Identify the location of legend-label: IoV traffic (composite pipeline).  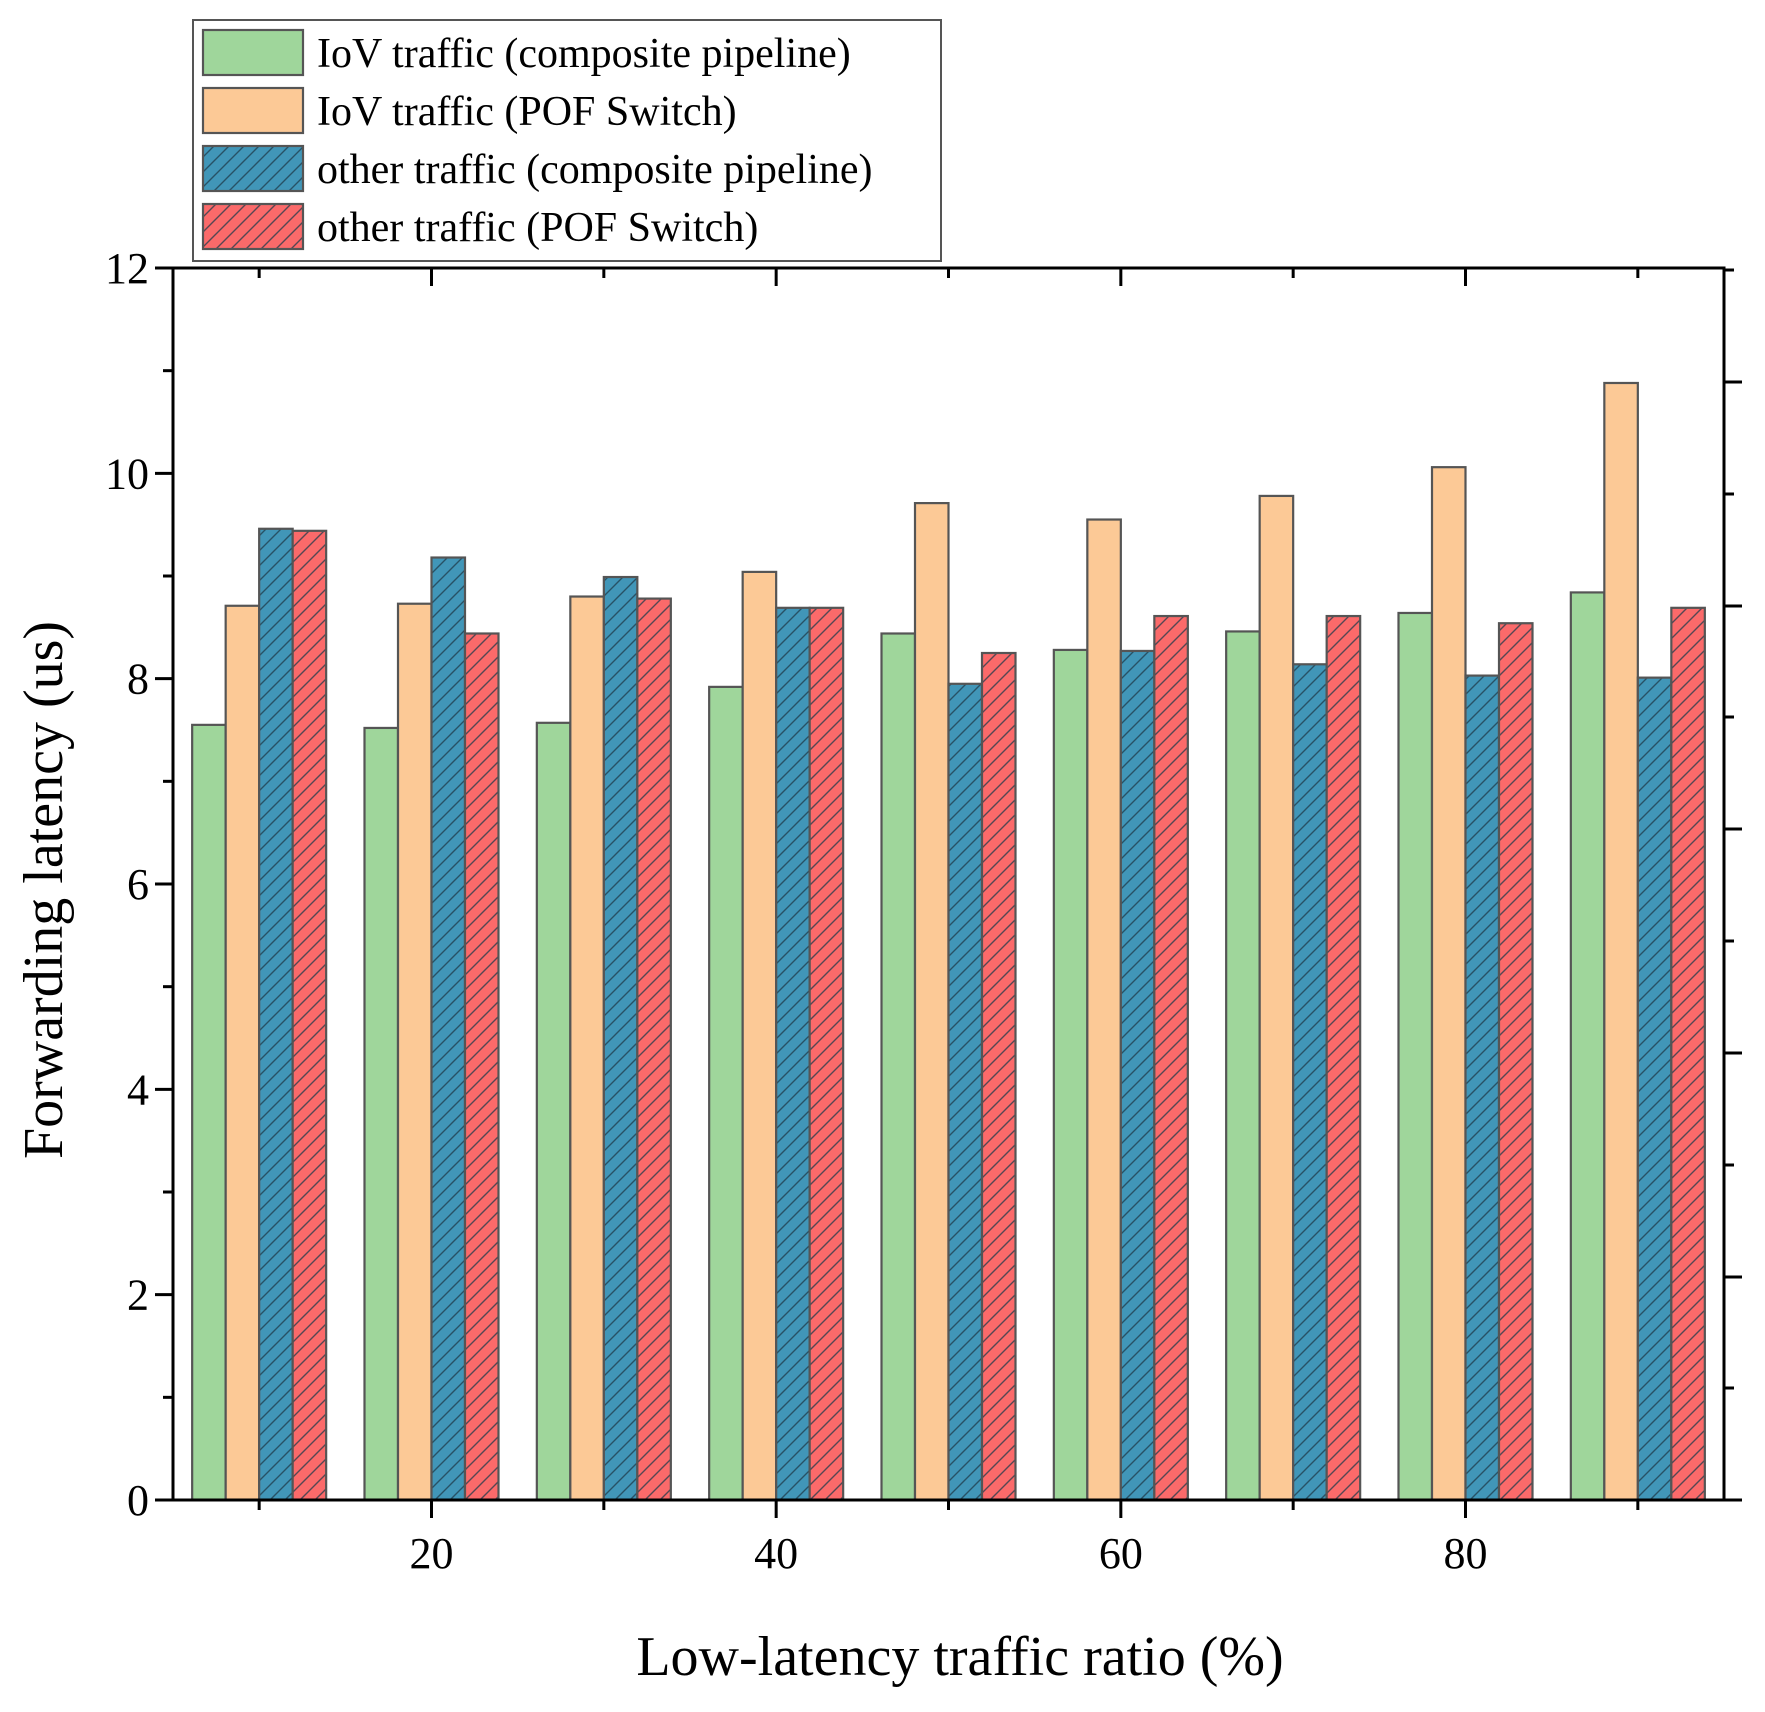
(584, 54).